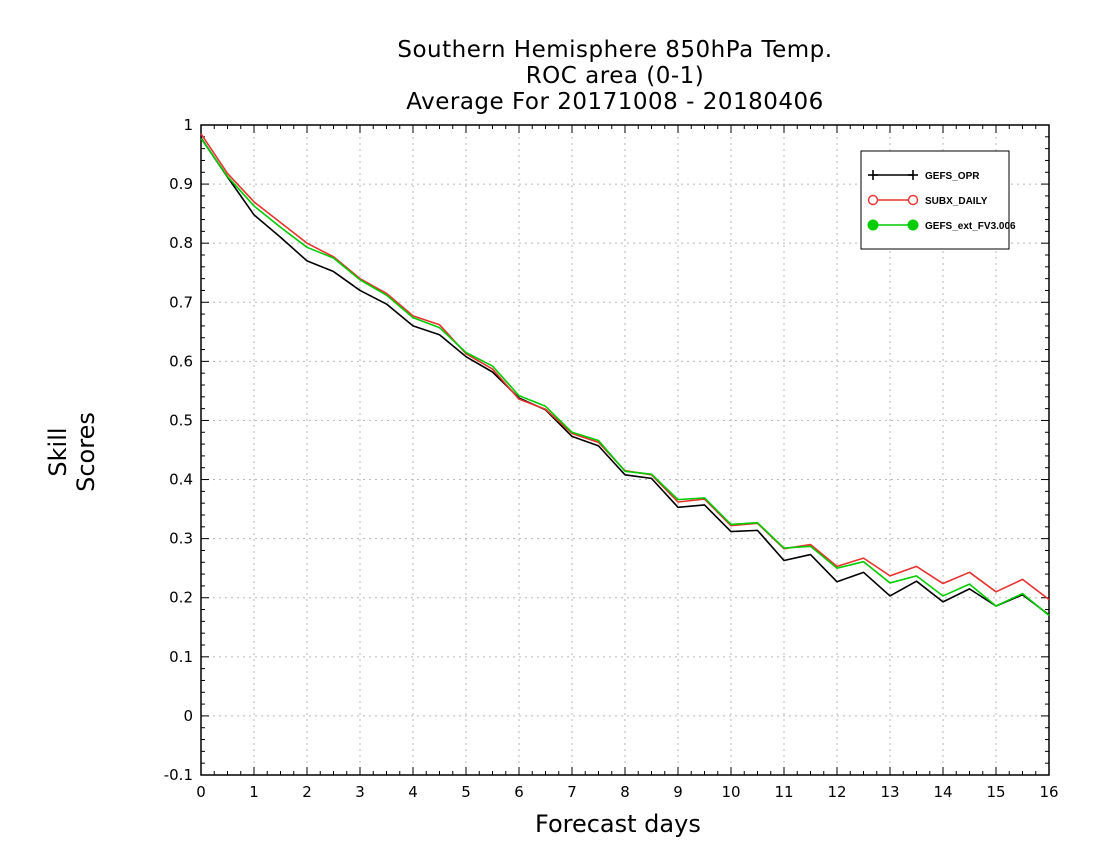 This screenshot has width=1100, height=850. What do you see at coordinates (952, 176) in the screenshot?
I see `legend-label: GEFS_OPR` at bounding box center [952, 176].